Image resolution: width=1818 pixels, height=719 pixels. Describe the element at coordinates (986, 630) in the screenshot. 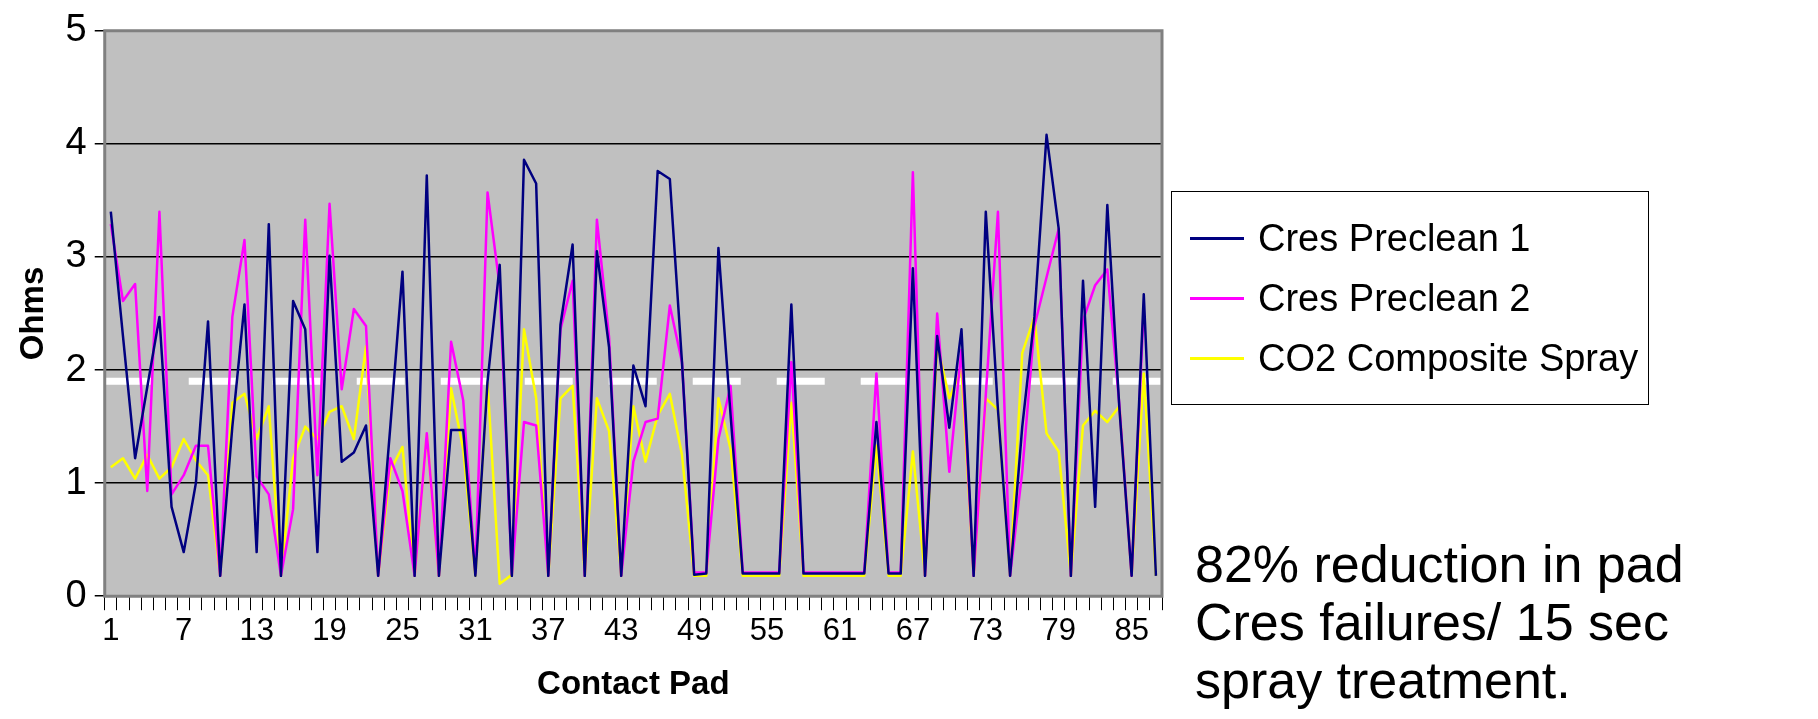

I see `x-tick-label: 73` at that location.